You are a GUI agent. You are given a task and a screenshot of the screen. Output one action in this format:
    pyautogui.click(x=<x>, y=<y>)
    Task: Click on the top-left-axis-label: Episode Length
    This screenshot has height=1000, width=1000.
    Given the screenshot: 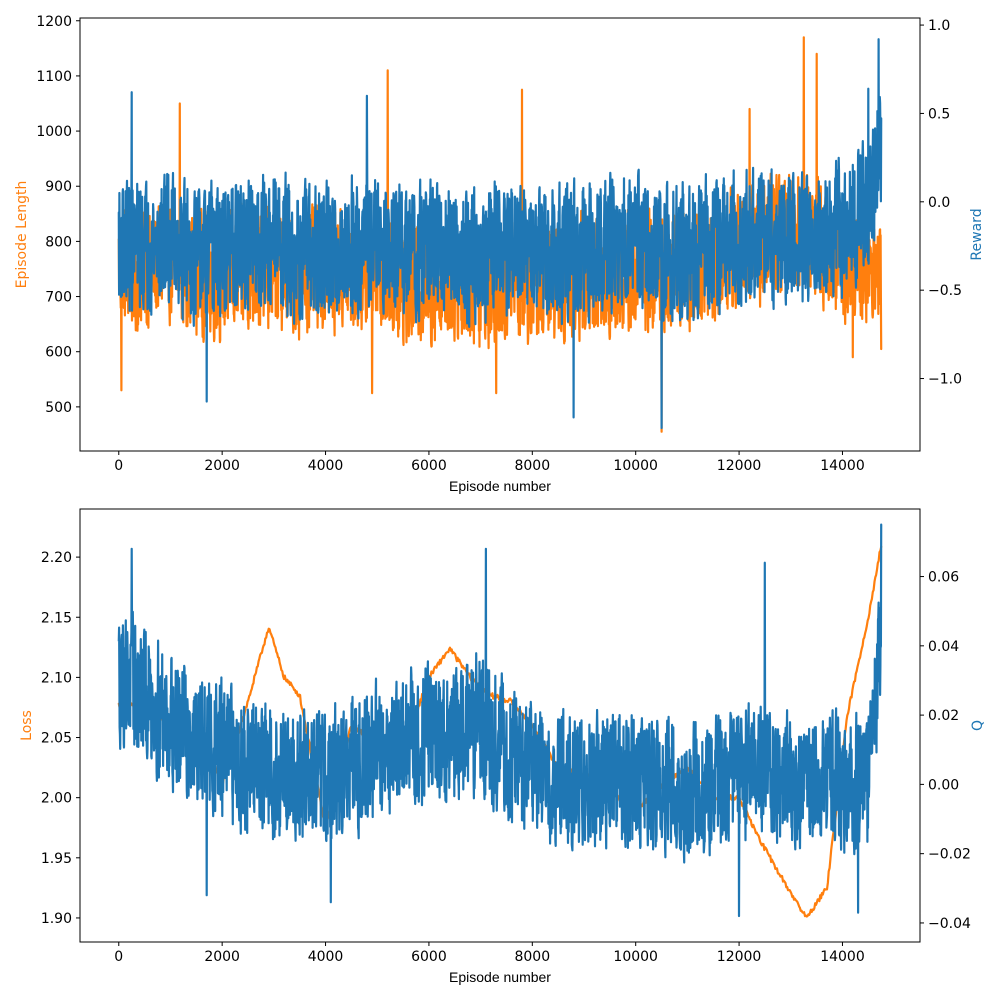 What is the action you would take?
    pyautogui.click(x=22, y=235)
    